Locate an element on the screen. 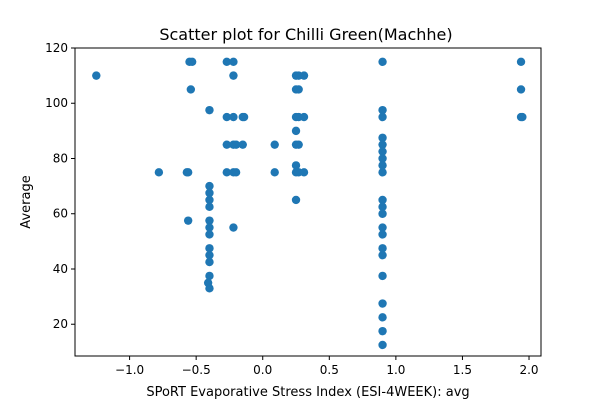 Image resolution: width=600 pixels, height=400 pixels. y-tick-label: 20 is located at coordinates (60, 324).